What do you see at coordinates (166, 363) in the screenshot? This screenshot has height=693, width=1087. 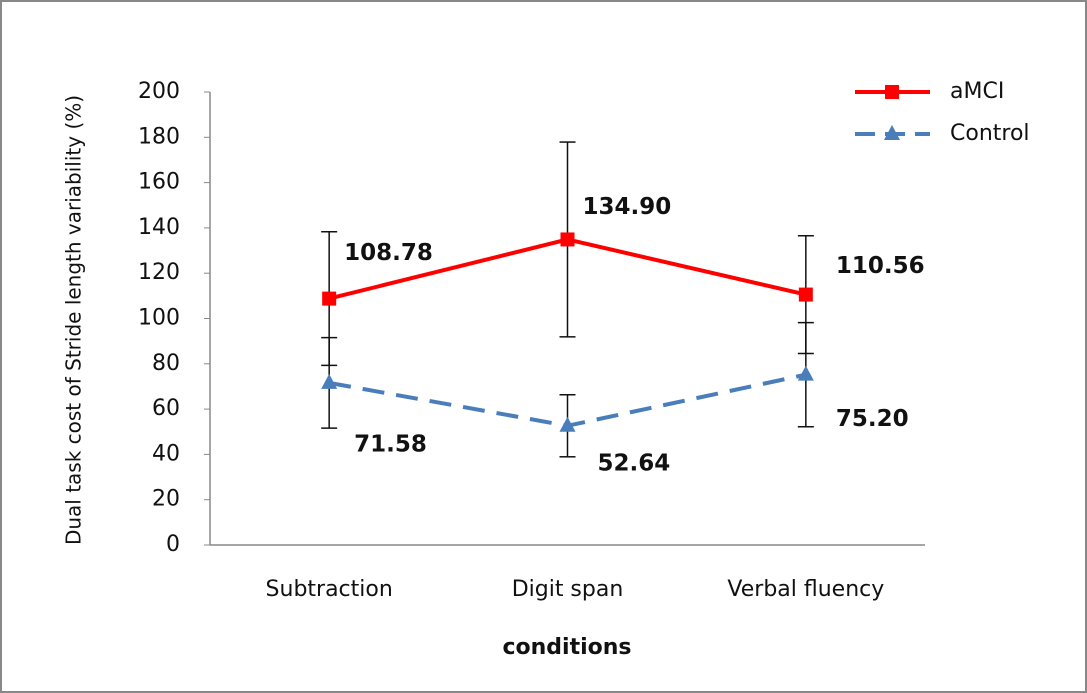 I see `y-tick-label: 80` at bounding box center [166, 363].